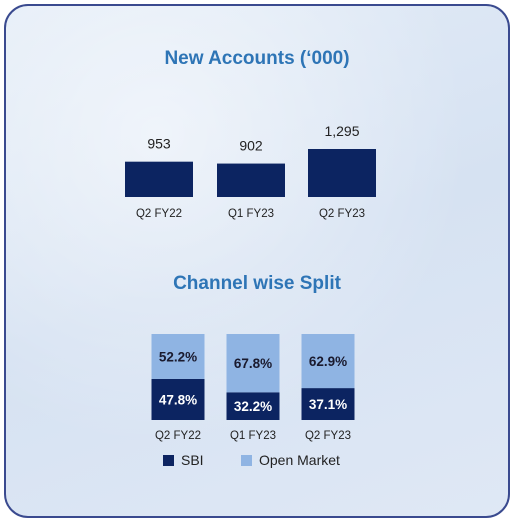 This screenshot has height=526, width=518. What do you see at coordinates (341, 131) in the screenshot?
I see `new-accounts-value-label: 1,295` at bounding box center [341, 131].